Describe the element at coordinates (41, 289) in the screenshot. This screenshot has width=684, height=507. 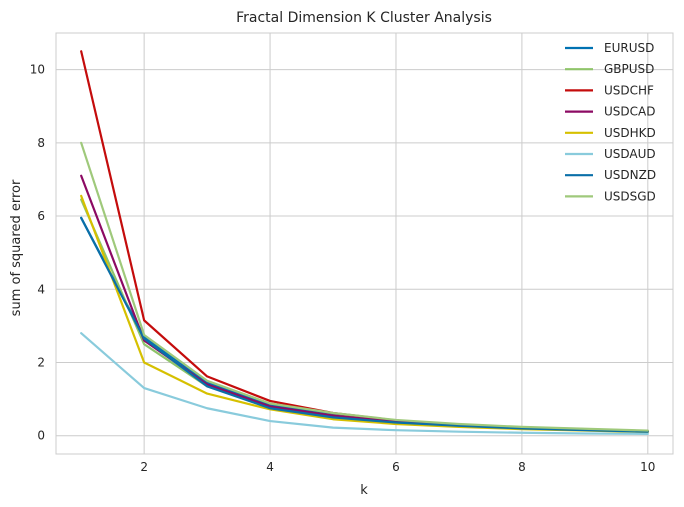
I see `y-tick-label: 4` at that location.